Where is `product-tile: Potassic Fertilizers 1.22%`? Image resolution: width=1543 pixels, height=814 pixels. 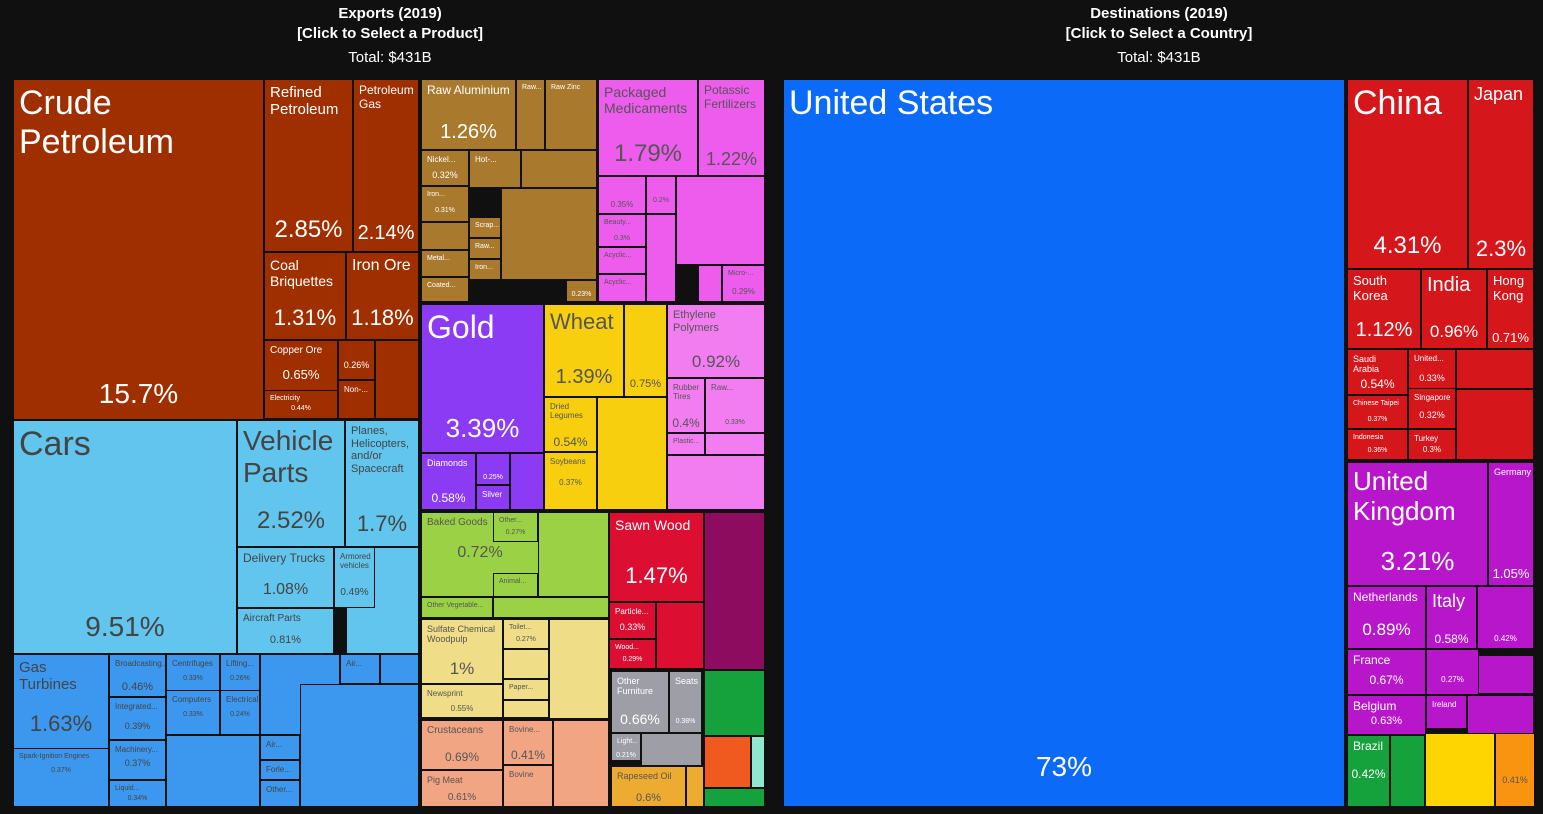 product-tile: Potassic Fertilizers 1.22% is located at coordinates (731, 127).